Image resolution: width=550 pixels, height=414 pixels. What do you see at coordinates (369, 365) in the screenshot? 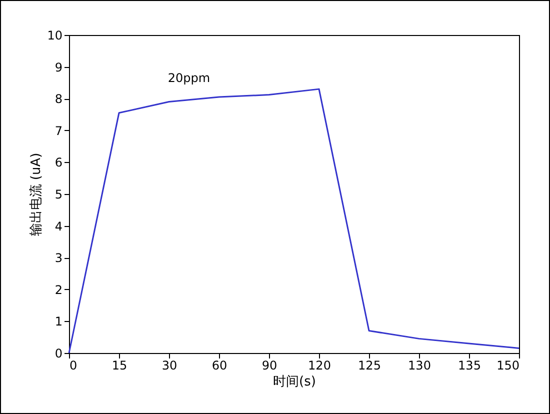
I see `x-tick-label: 125` at bounding box center [369, 365].